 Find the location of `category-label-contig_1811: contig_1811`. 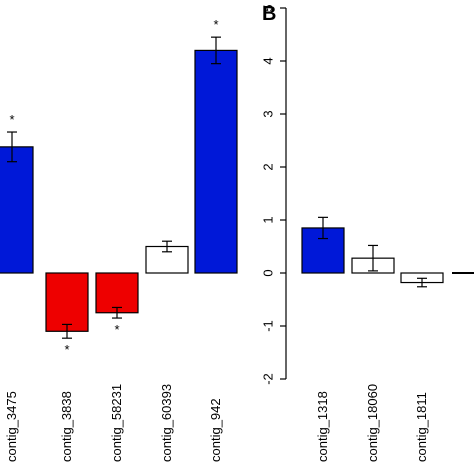

category-label-contig_1811: contig_1811 is located at coordinates (421, 427).